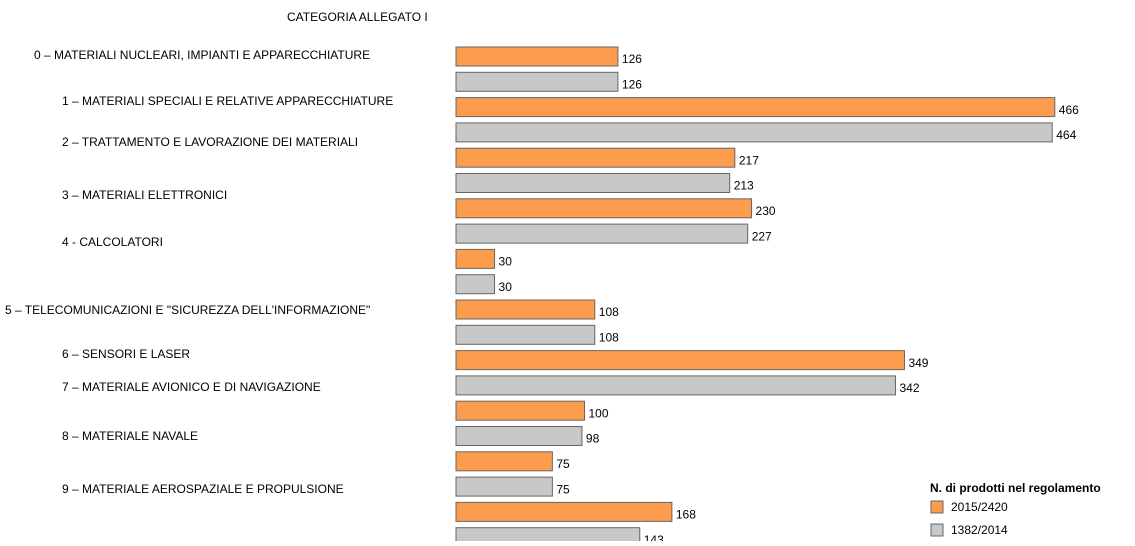 The width and height of the screenshot is (1135, 546). I want to click on value-label: 213, so click(744, 186).